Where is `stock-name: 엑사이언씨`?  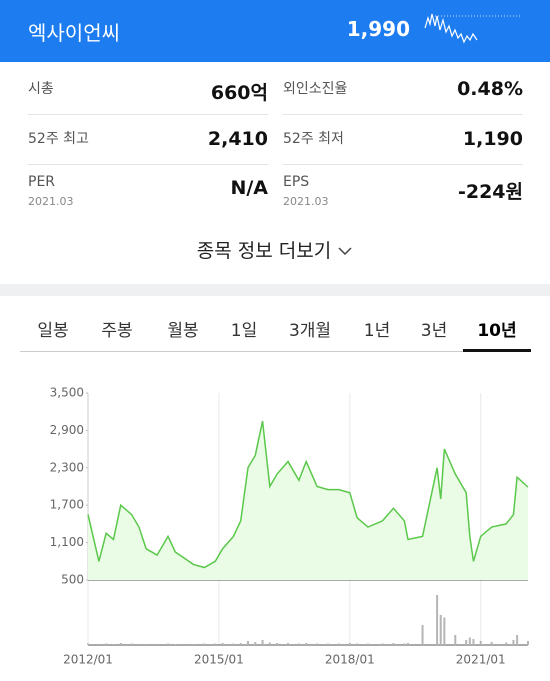
stock-name: 엑사이언씨 is located at coordinates (74, 33).